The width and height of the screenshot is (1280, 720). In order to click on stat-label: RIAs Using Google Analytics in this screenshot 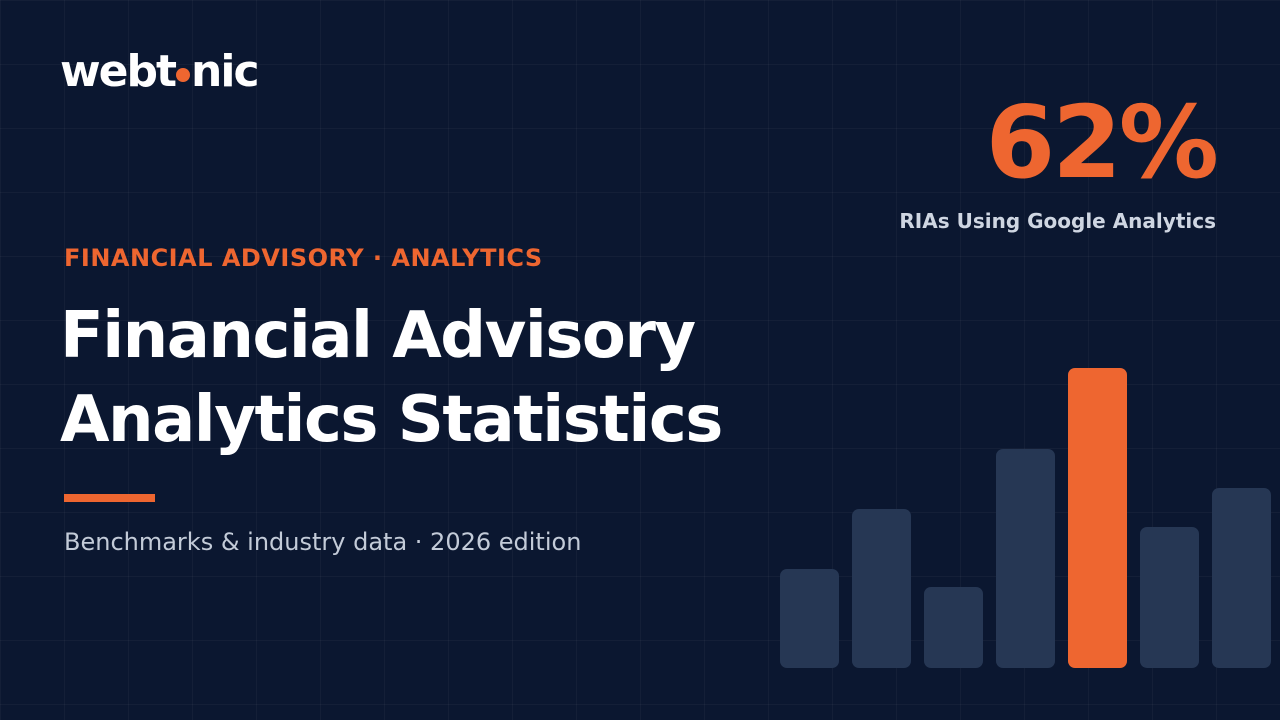, I will do `click(1057, 221)`.